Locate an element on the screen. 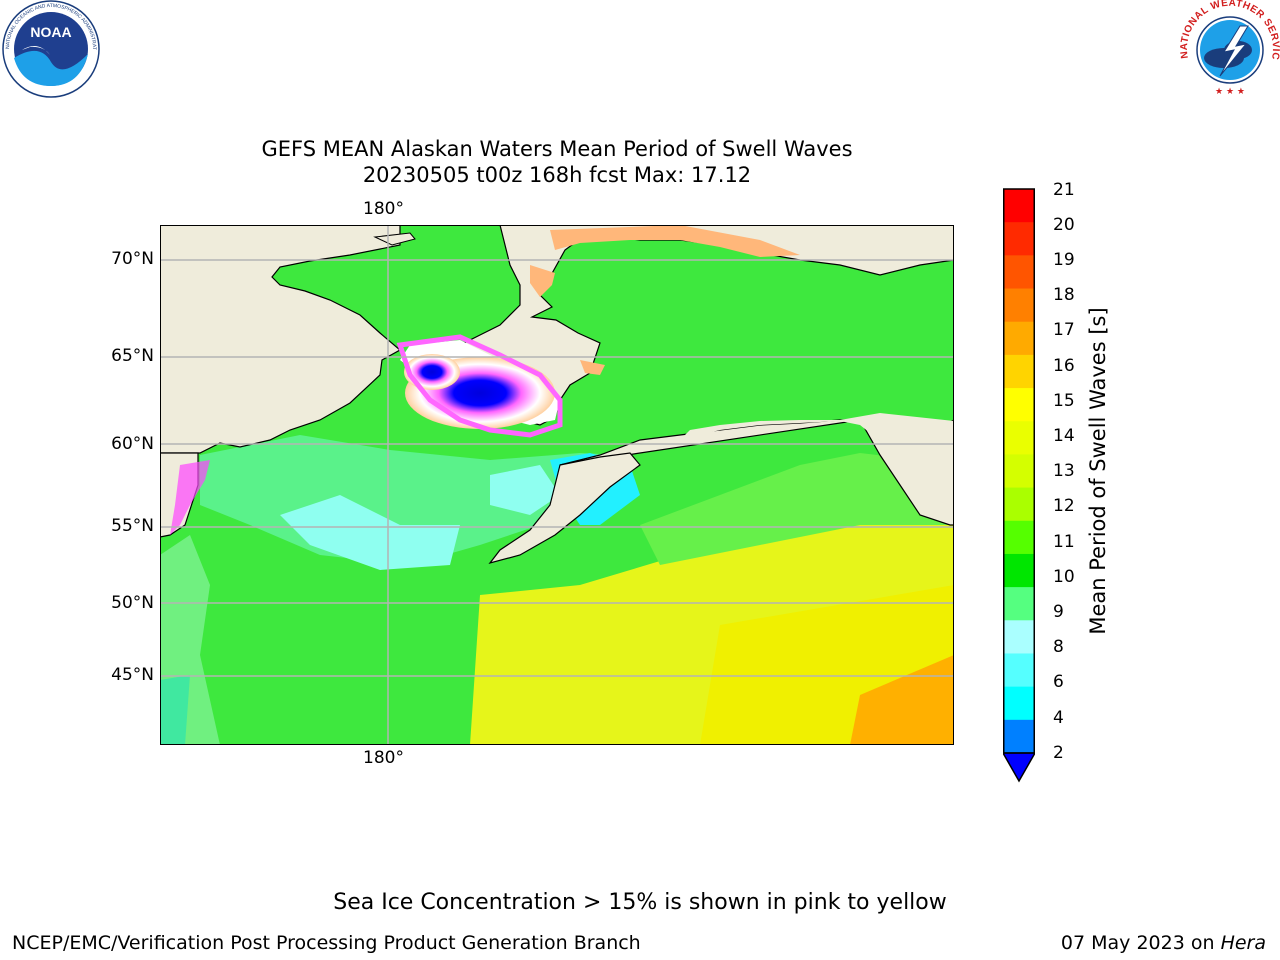 This screenshot has width=1280, height=960. lat-label-50: 50°N is located at coordinates (132, 603).